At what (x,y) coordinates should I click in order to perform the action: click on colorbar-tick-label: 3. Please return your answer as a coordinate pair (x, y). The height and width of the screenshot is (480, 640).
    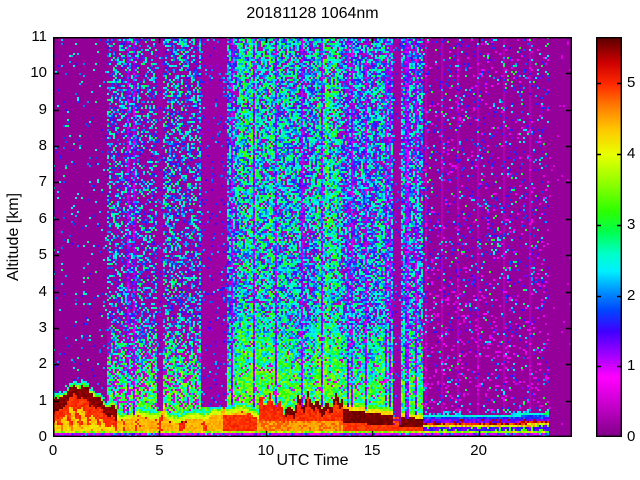
    Looking at the image, I should click on (631, 224).